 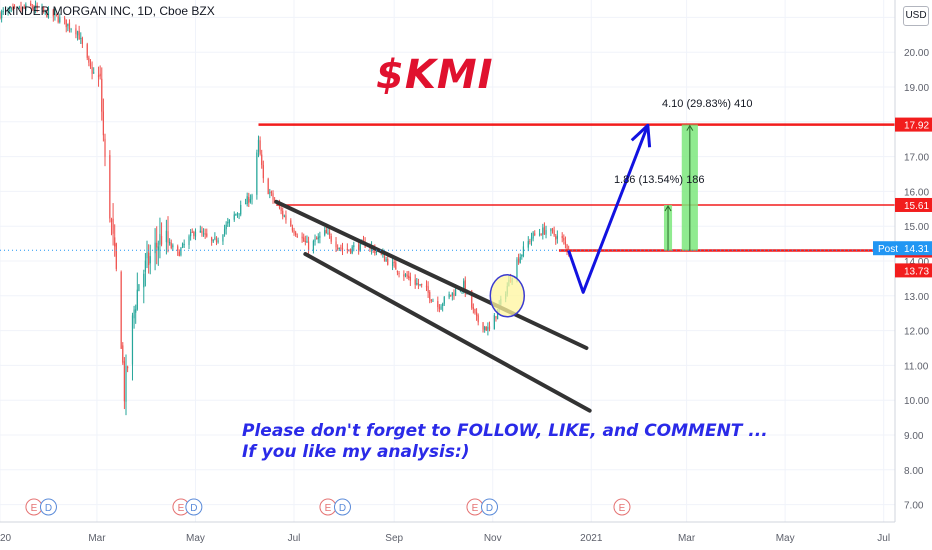 I want to click on price-tag-low-text: 13.73, so click(x=916, y=271).